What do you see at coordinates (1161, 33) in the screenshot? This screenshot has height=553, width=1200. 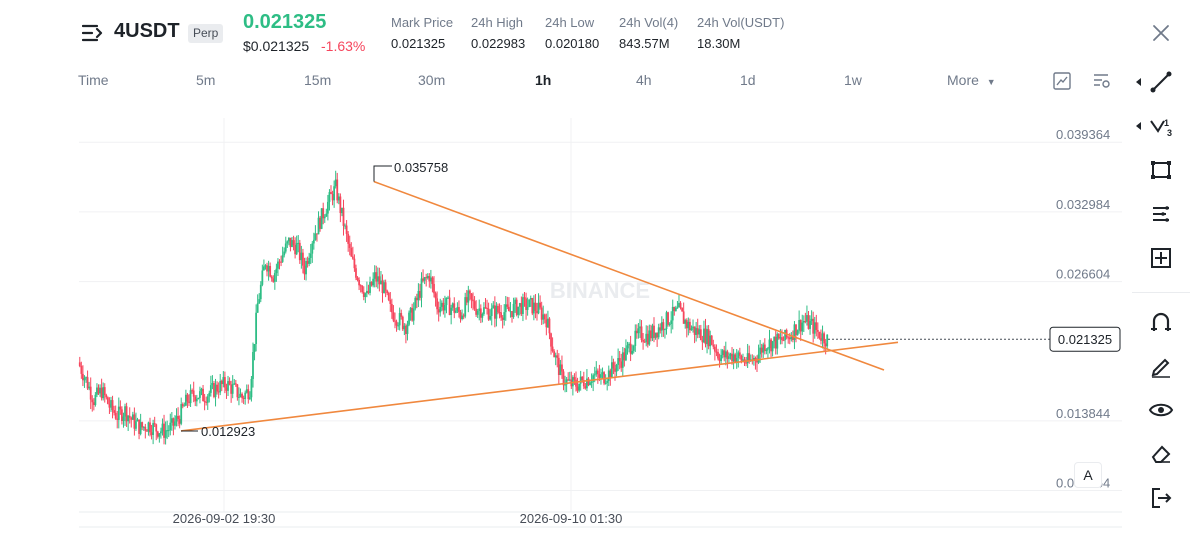 I see `close-icon` at bounding box center [1161, 33].